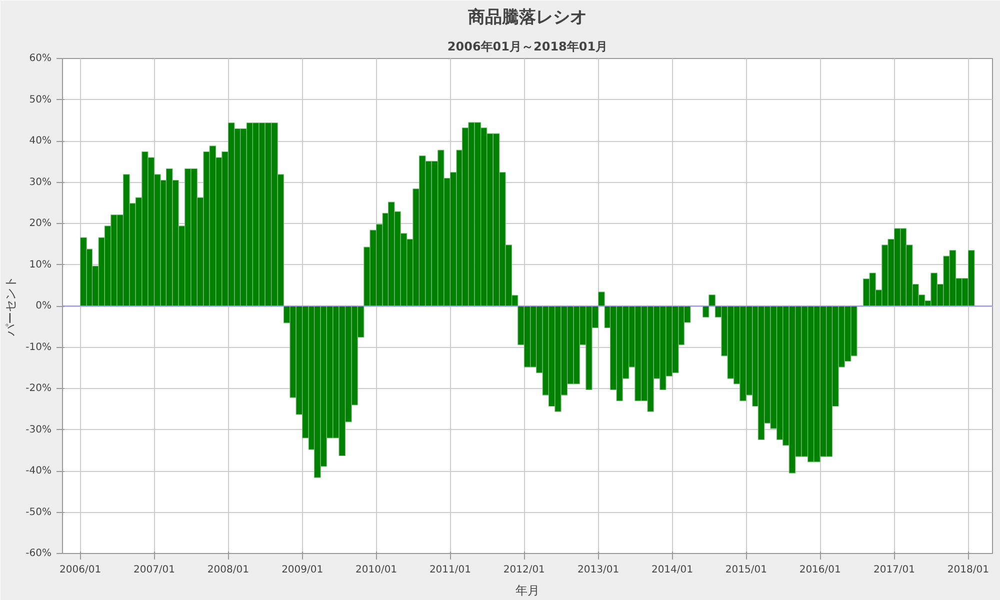 Image resolution: width=1000 pixels, height=600 pixels. What do you see at coordinates (450, 570) in the screenshot?
I see `x-tick-label: 2011/01` at bounding box center [450, 570].